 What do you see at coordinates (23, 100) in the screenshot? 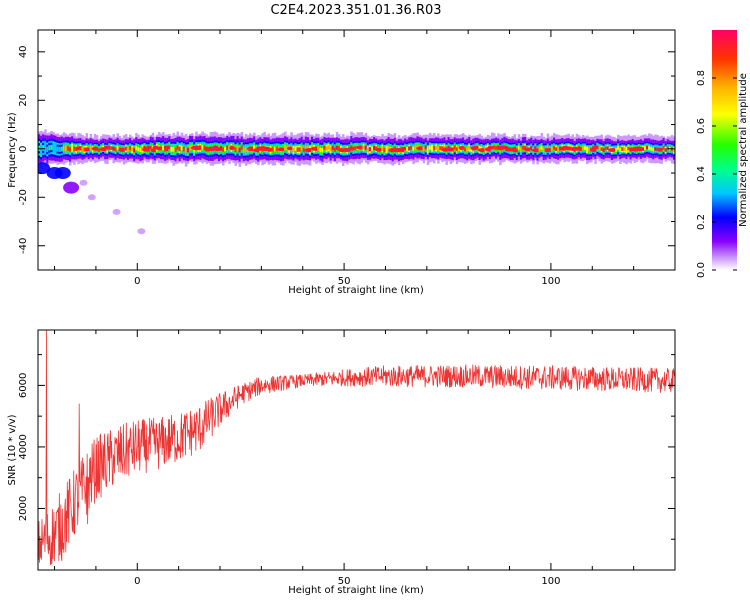
I see `y-tick-label: 20` at bounding box center [23, 100].